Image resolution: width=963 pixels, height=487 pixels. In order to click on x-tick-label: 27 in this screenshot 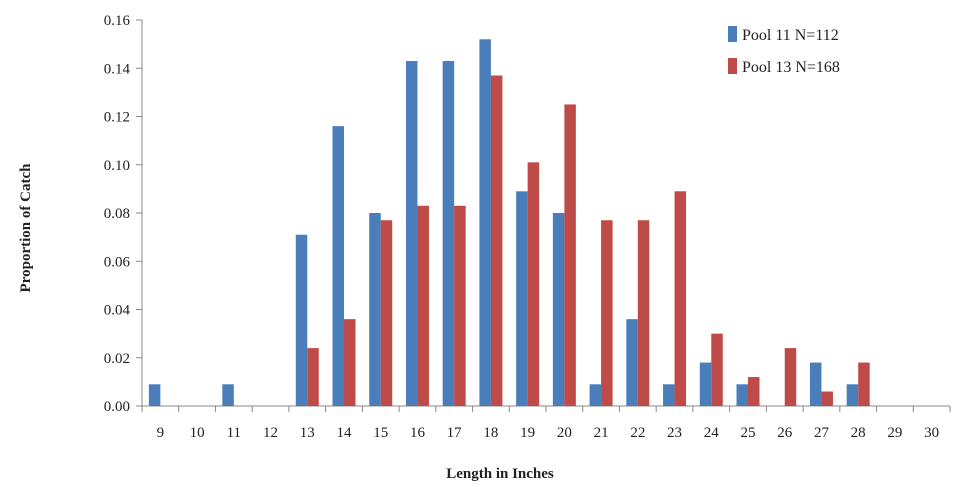, I will do `click(822, 433)`.